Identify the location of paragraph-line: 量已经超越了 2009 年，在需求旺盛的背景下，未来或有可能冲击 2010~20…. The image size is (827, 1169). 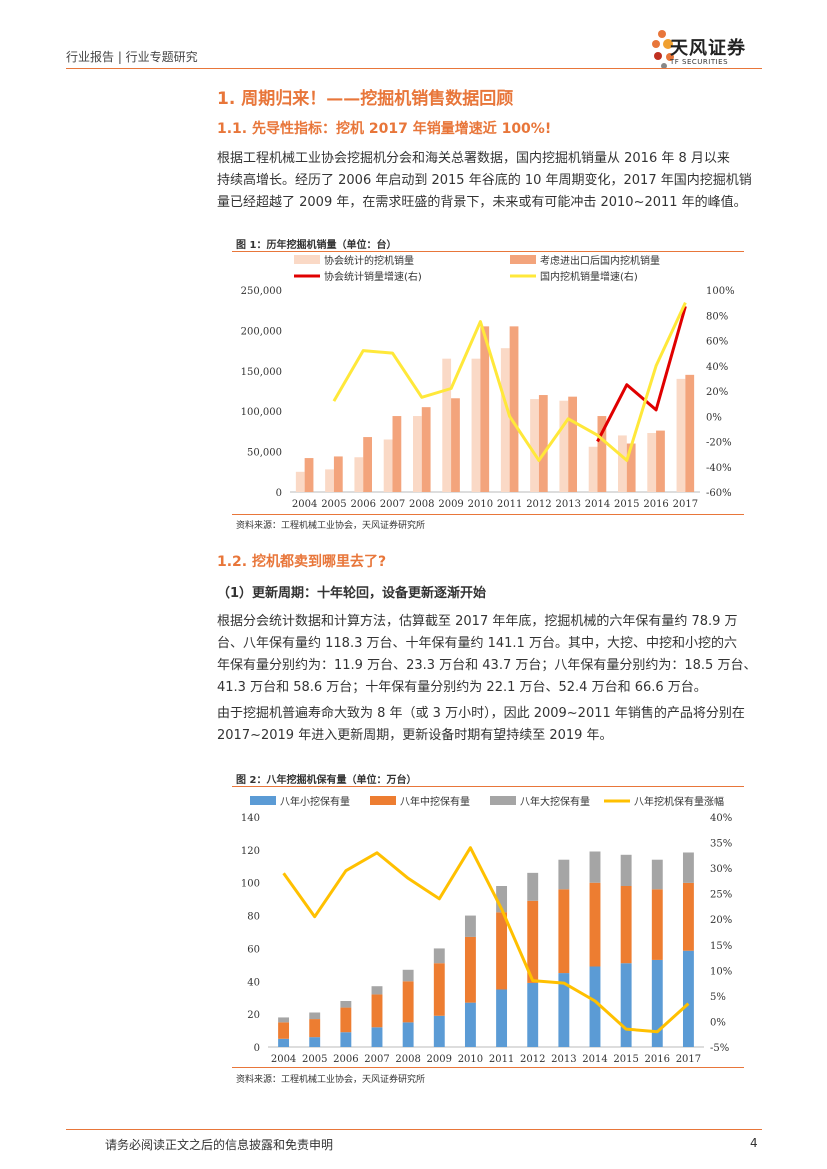
(482, 202).